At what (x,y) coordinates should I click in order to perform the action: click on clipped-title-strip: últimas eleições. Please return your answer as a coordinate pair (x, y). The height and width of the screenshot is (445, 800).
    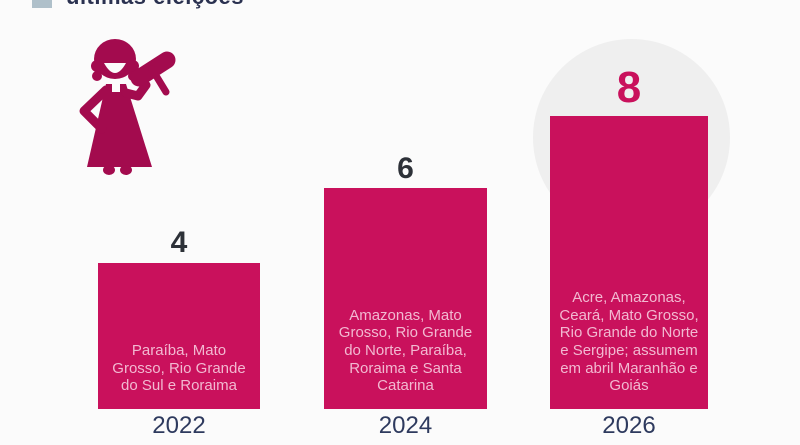
    Looking at the image, I should click on (260, 5).